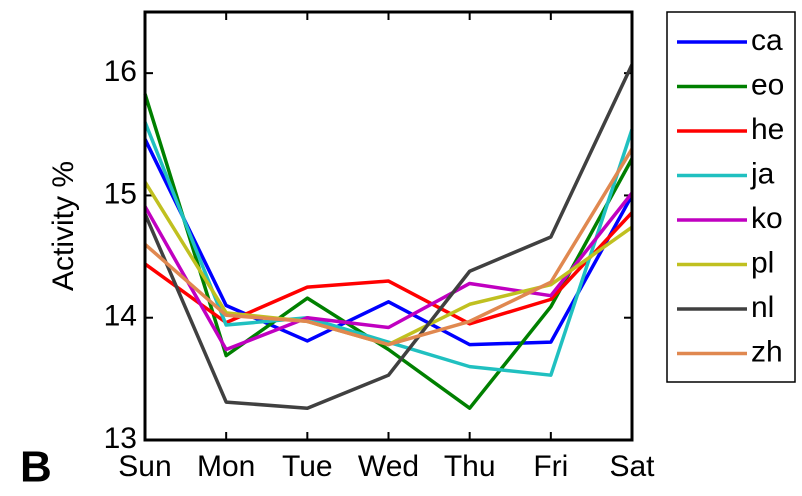 This screenshot has width=802, height=496. Describe the element at coordinates (767, 40) in the screenshot. I see `legend-label: ca` at that location.